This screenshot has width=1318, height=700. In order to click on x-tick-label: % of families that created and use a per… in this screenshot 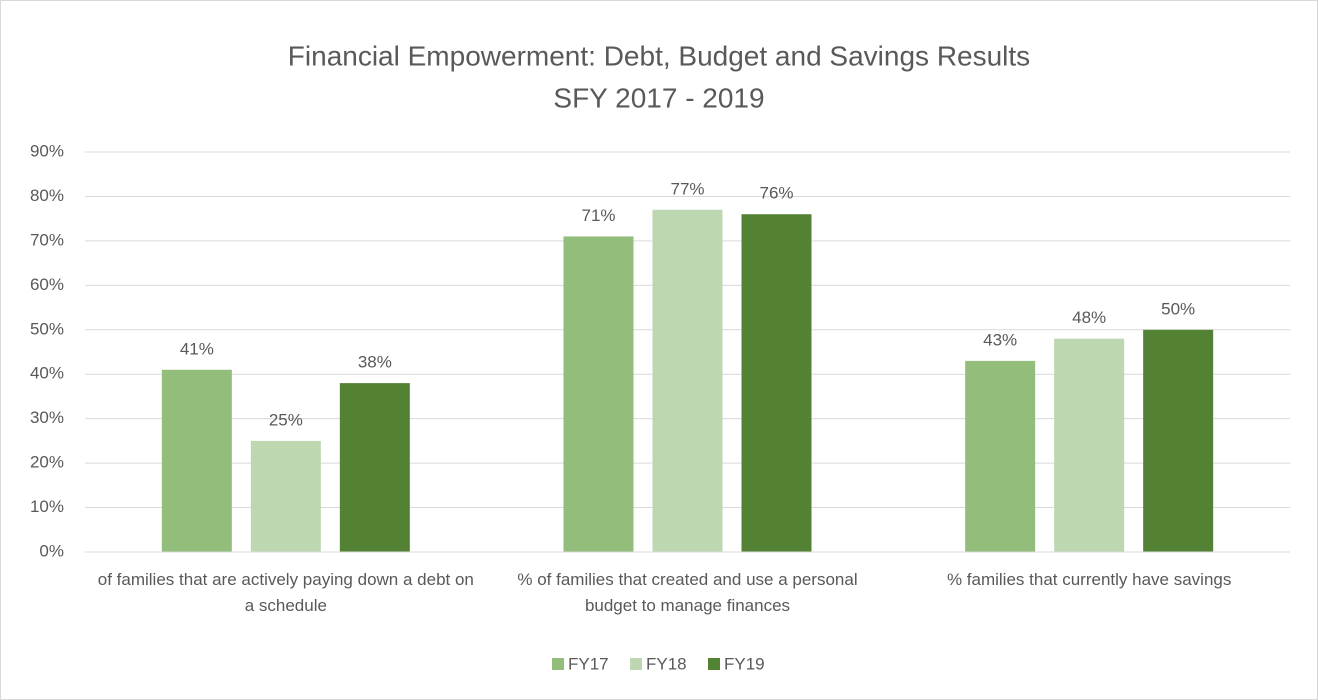, I will do `click(687, 592)`.